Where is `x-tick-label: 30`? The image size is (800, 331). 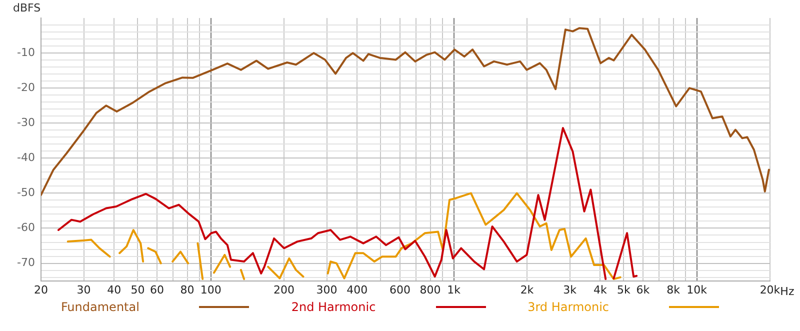
x-tick-label: 30 is located at coordinates (83, 289).